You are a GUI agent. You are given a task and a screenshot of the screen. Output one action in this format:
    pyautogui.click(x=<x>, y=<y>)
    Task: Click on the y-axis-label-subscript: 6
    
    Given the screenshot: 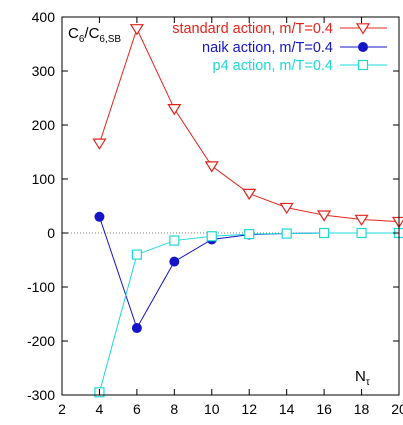 What is the action you would take?
    pyautogui.click(x=82, y=39)
    